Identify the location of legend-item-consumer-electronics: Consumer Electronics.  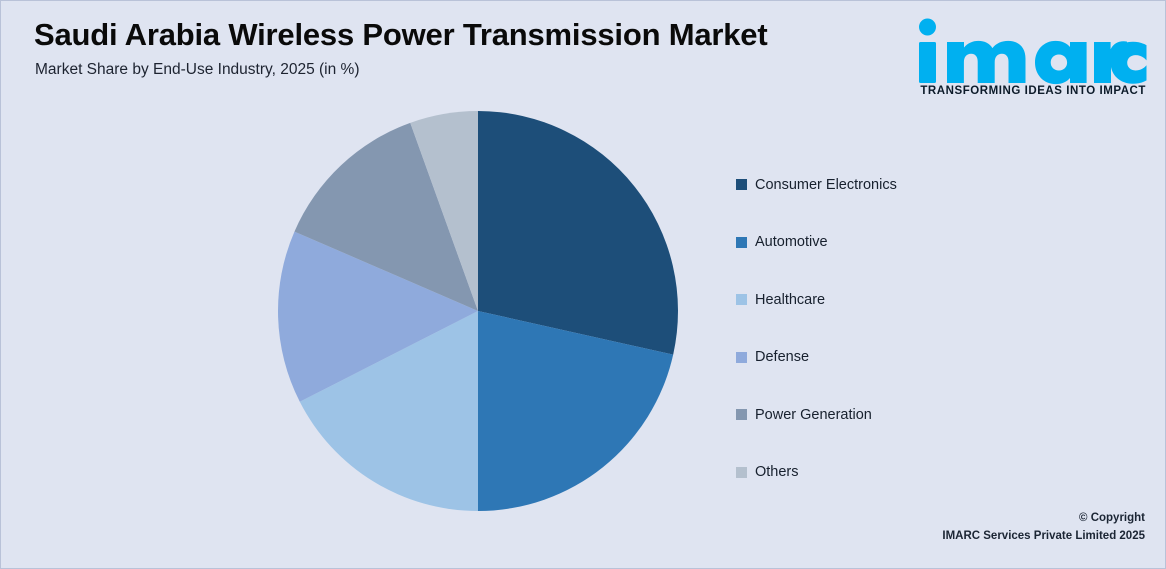
(886, 185).